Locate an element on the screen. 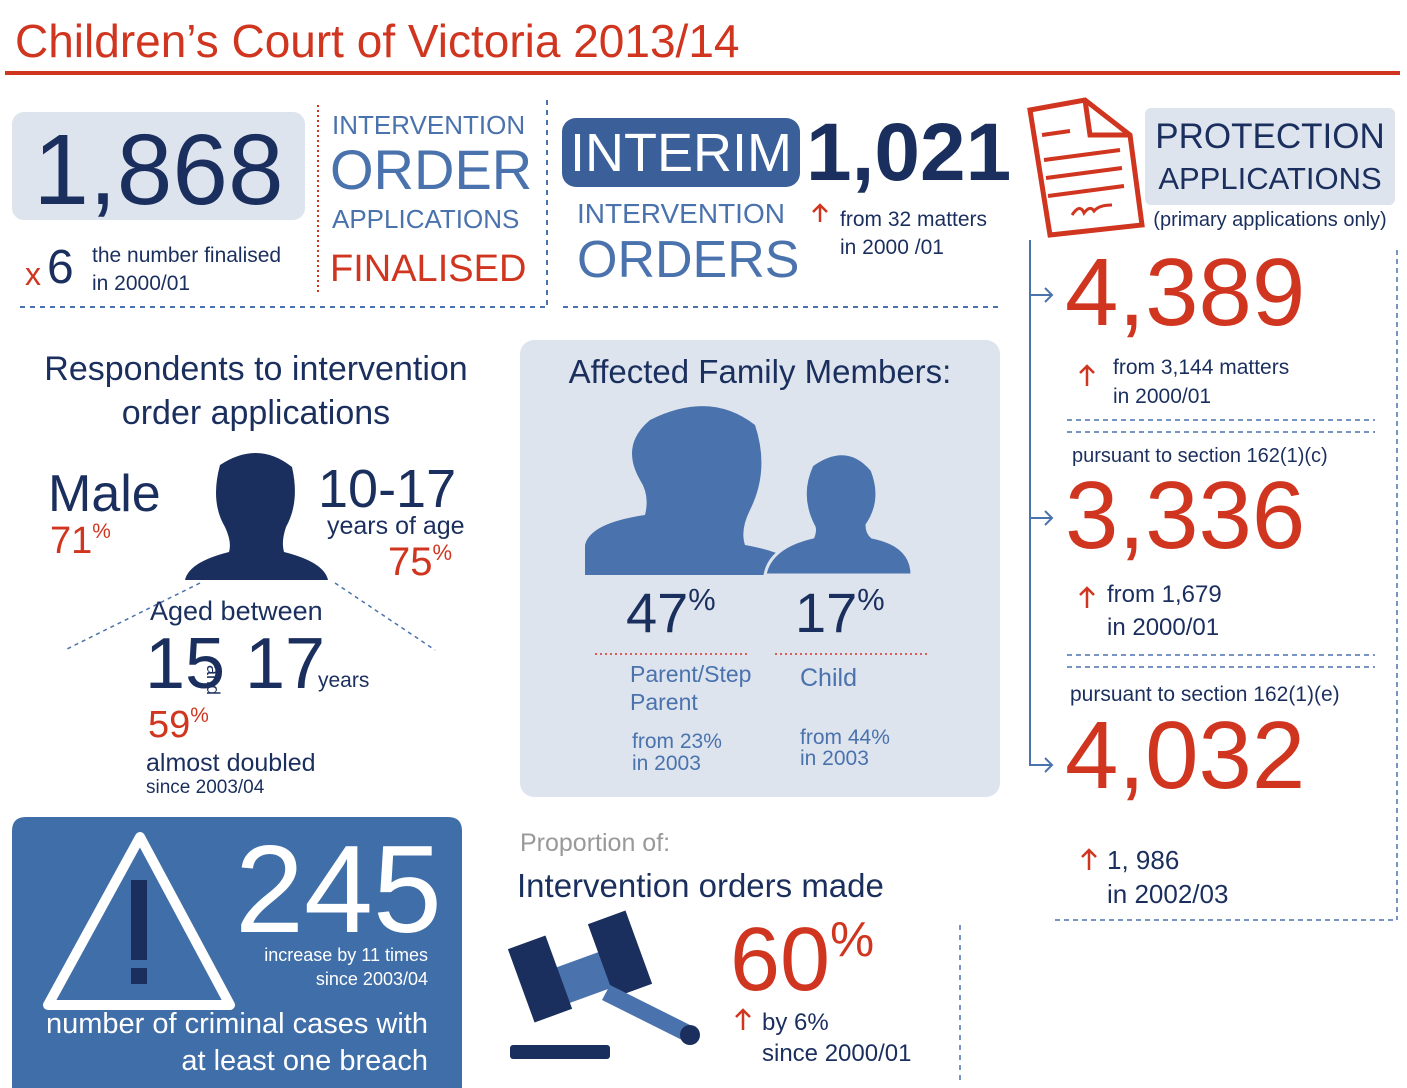 This screenshot has width=1407, height=1088. note: in 2000 /01 is located at coordinates (892, 247).